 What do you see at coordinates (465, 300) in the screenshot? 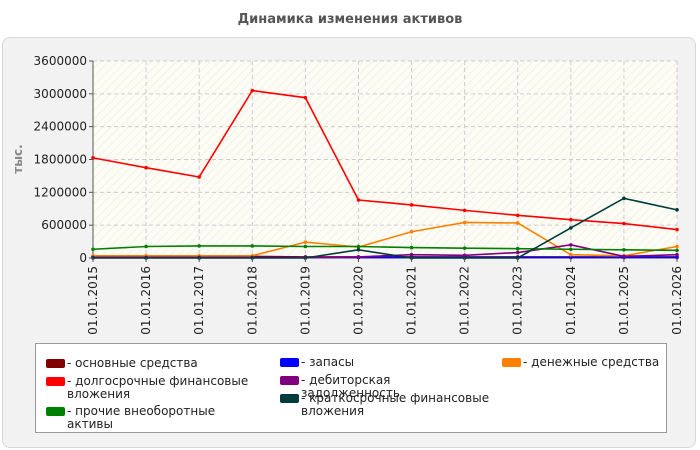
I see `x-tick-label: 01.01.2022` at bounding box center [465, 300].